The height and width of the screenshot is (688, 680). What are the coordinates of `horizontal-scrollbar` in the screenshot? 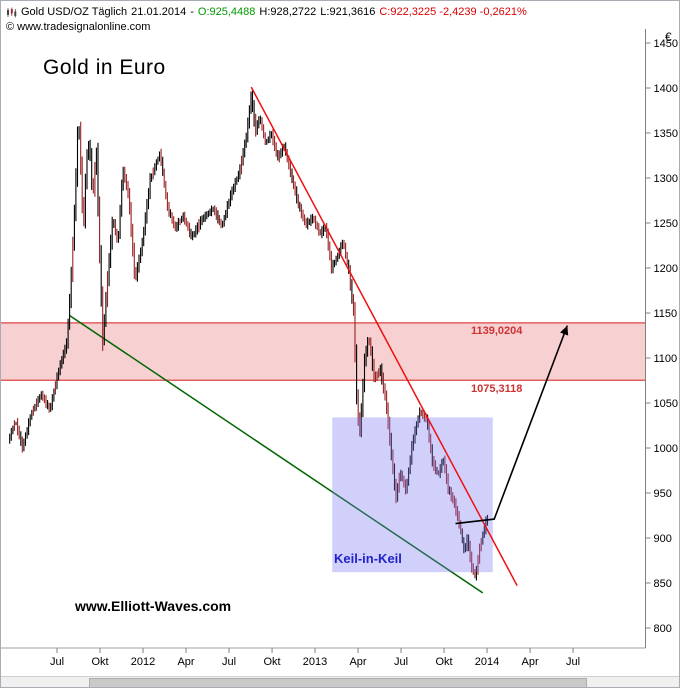 It's located at (340, 681).